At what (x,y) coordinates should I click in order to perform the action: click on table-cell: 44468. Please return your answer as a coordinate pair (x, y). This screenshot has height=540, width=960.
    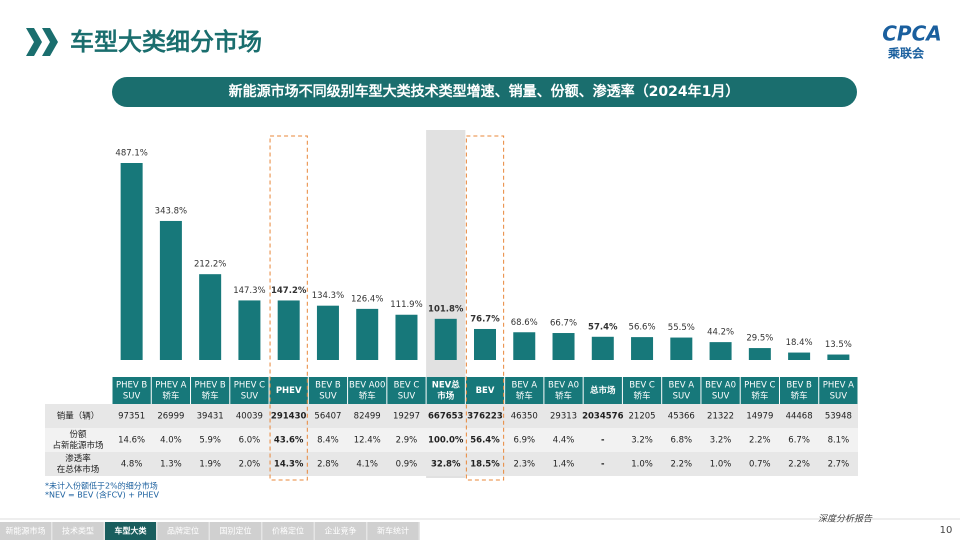
    Looking at the image, I should click on (799, 417).